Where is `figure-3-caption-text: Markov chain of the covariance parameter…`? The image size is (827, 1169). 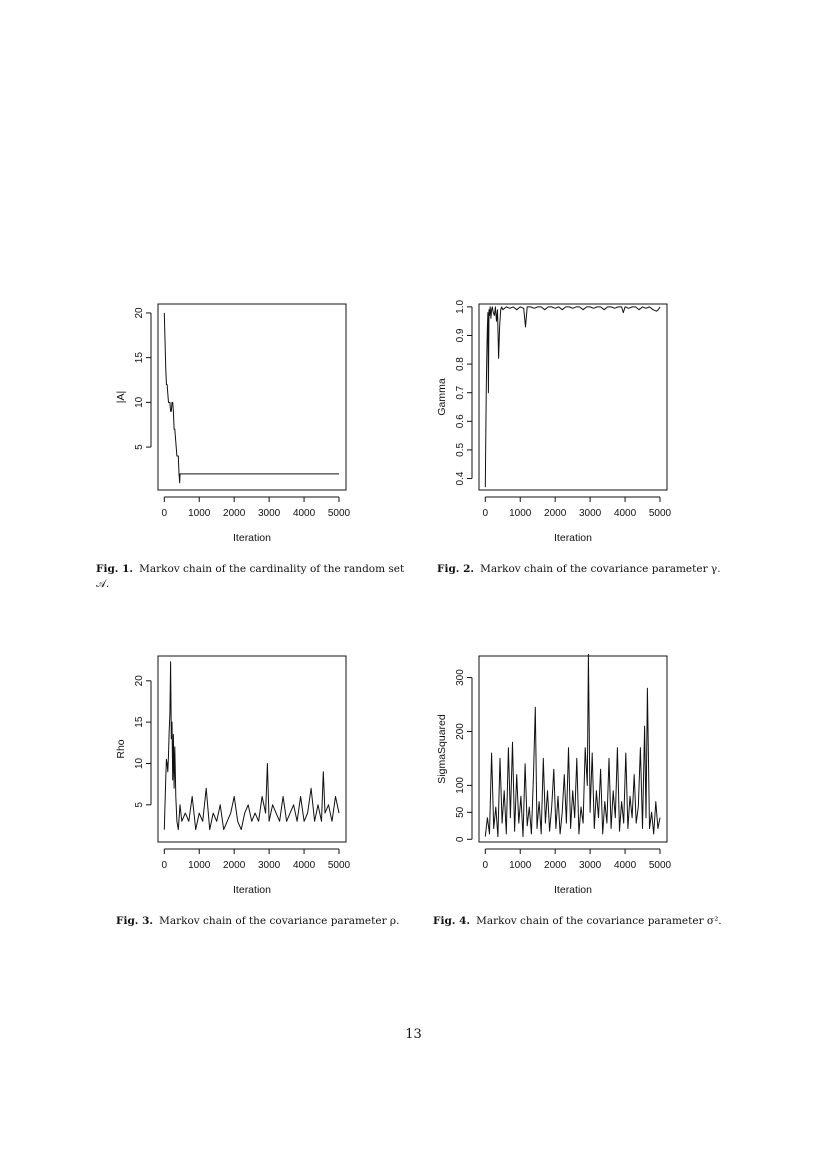
figure-3-caption-text: Markov chain of the covariance parameter… is located at coordinates (279, 921).